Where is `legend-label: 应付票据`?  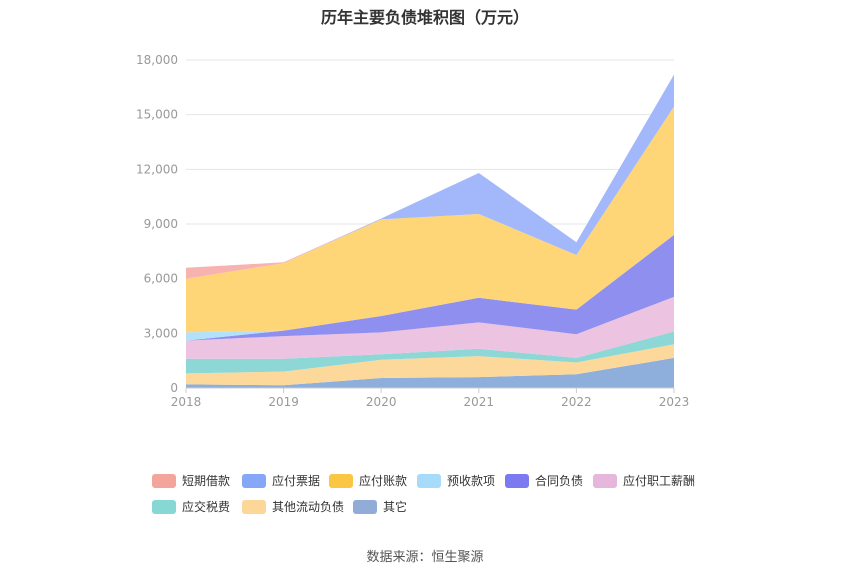
legend-label: 应付票据 is located at coordinates (296, 481).